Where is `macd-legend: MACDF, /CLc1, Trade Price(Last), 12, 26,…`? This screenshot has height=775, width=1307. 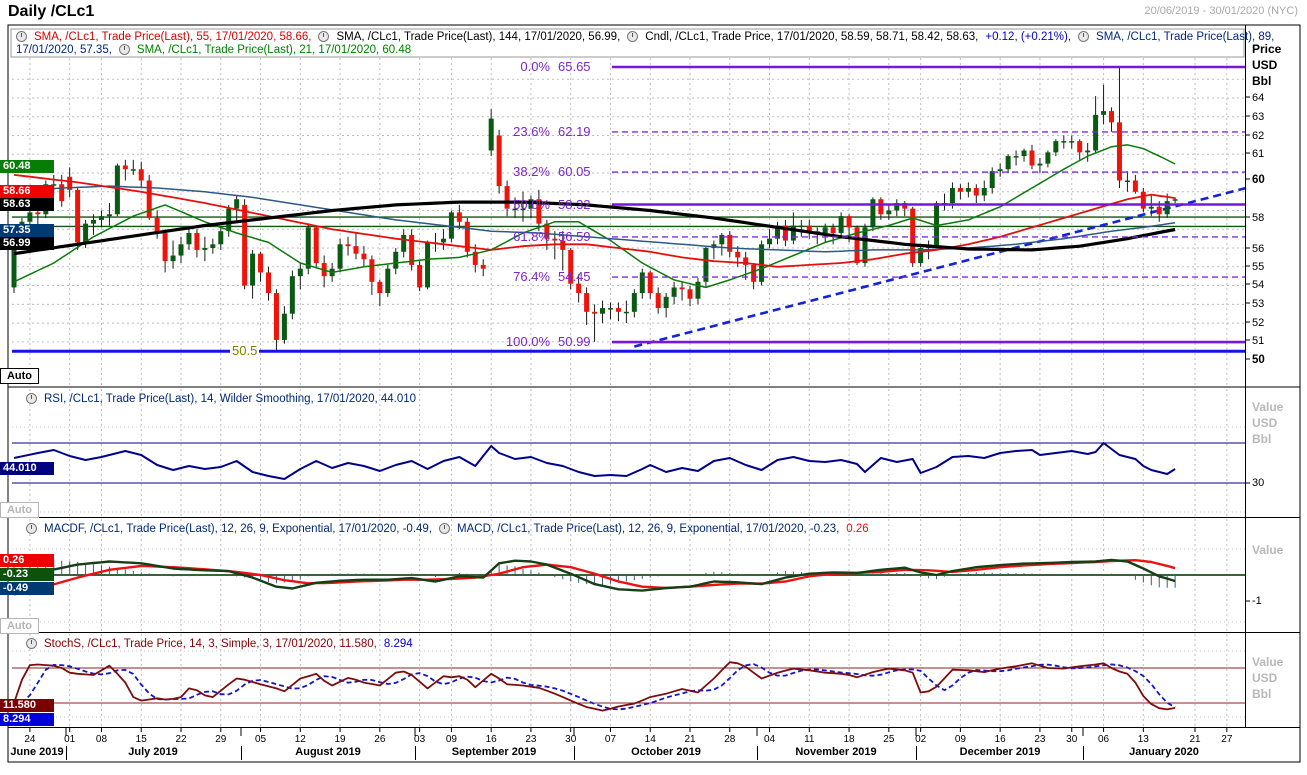 macd-legend: MACDF, /CLc1, Trade Price(Last), 12, 26,… is located at coordinates (447, 528).